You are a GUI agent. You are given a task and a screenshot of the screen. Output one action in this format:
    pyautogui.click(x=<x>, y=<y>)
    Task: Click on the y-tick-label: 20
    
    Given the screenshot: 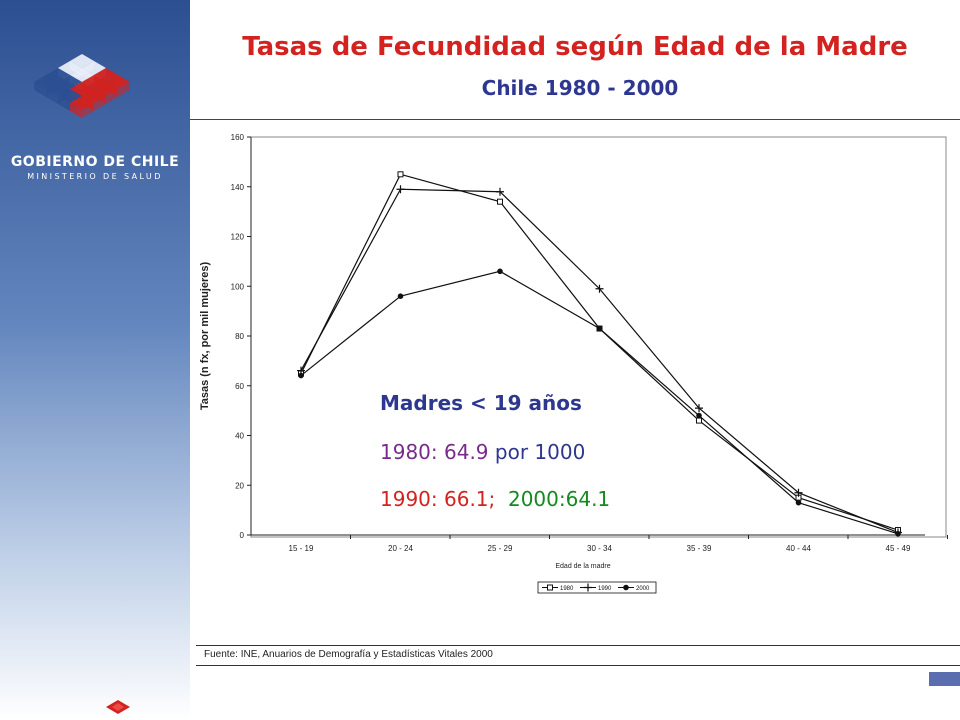 What is the action you would take?
    pyautogui.click(x=239, y=485)
    